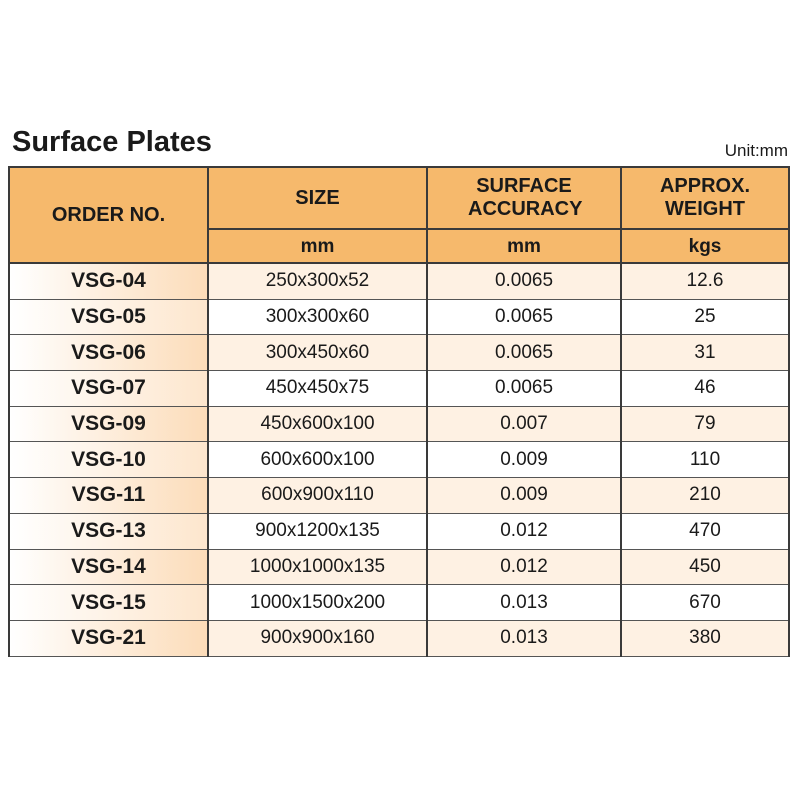 The height and width of the screenshot is (800, 800). I want to click on table-row: VSG-05 300x300x60 0.0065 25, so click(399, 317).